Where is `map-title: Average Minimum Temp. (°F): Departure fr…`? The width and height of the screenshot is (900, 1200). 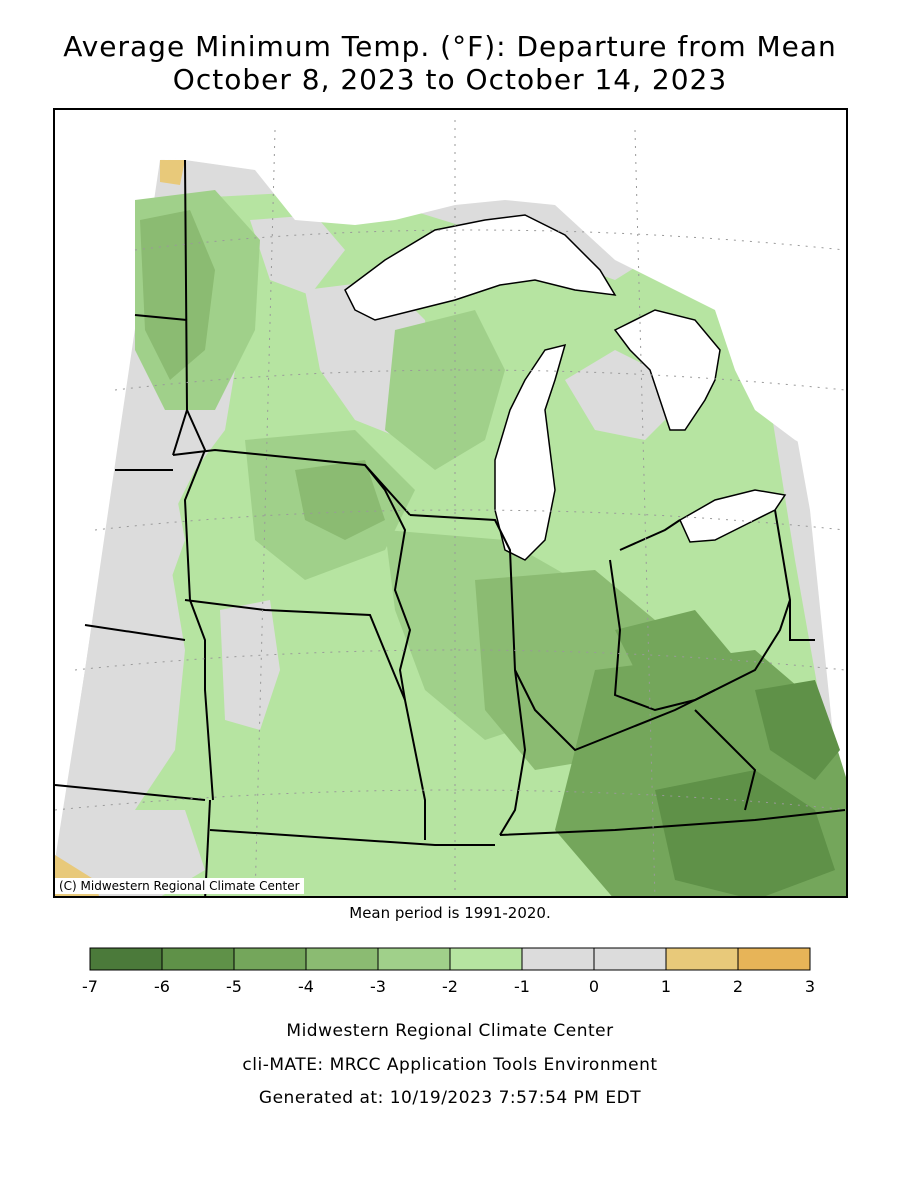 map-title: Average Minimum Temp. (°F): Departure fr… is located at coordinates (450, 46).